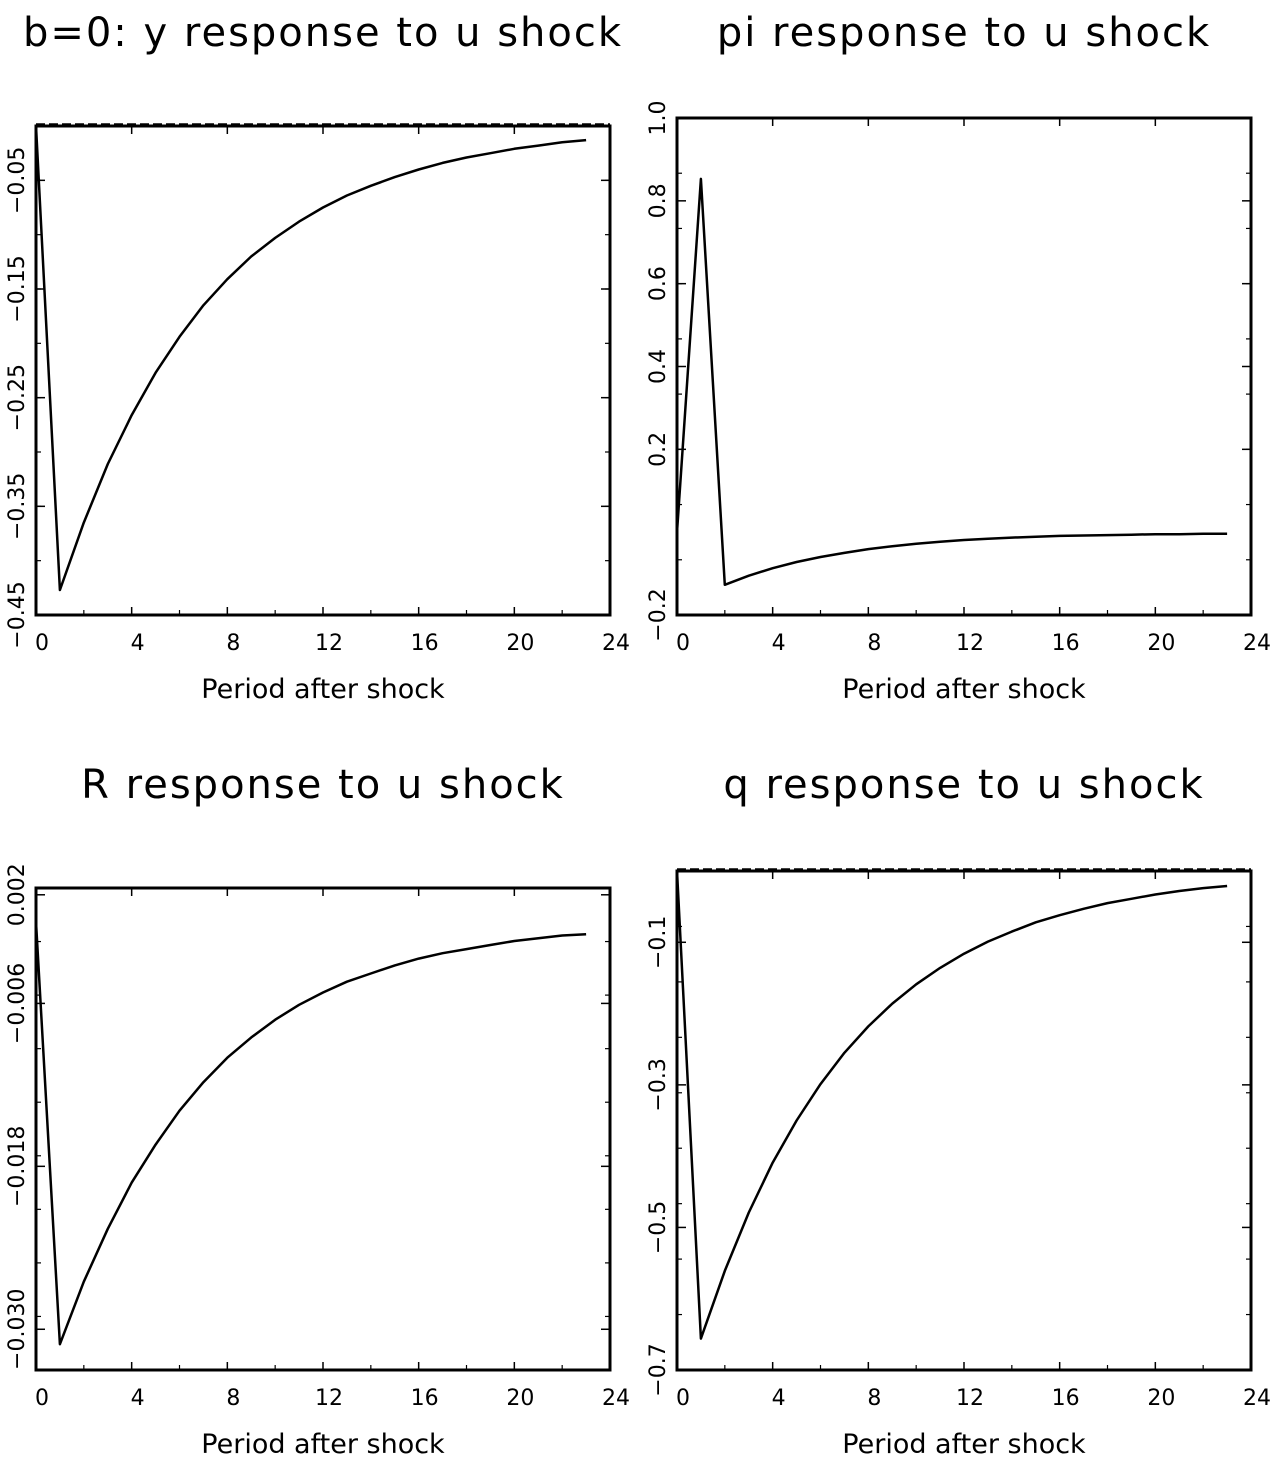 The image size is (1277, 1461). I want to click on y-tick-label: 0.8, so click(658, 200).